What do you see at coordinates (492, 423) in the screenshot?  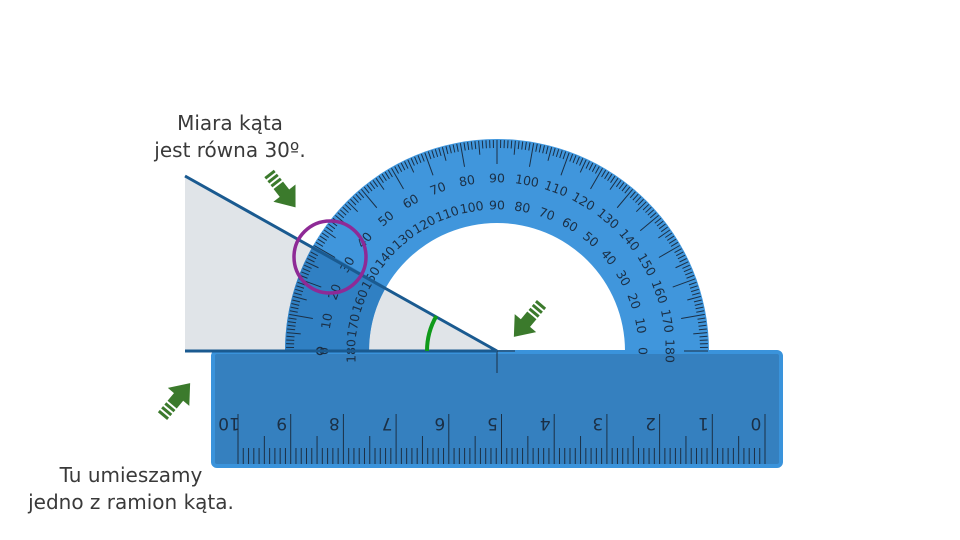 I see `ruler-number: 5` at bounding box center [492, 423].